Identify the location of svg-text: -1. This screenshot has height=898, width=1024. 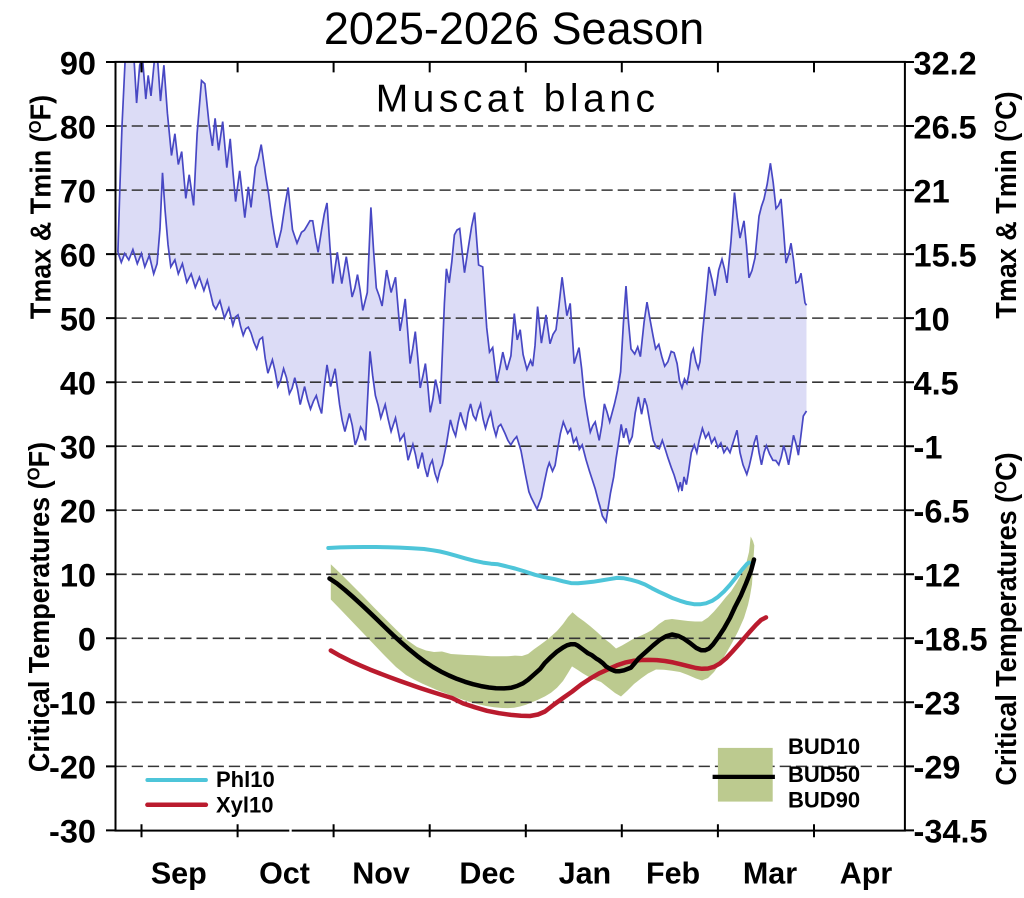
(928, 448).